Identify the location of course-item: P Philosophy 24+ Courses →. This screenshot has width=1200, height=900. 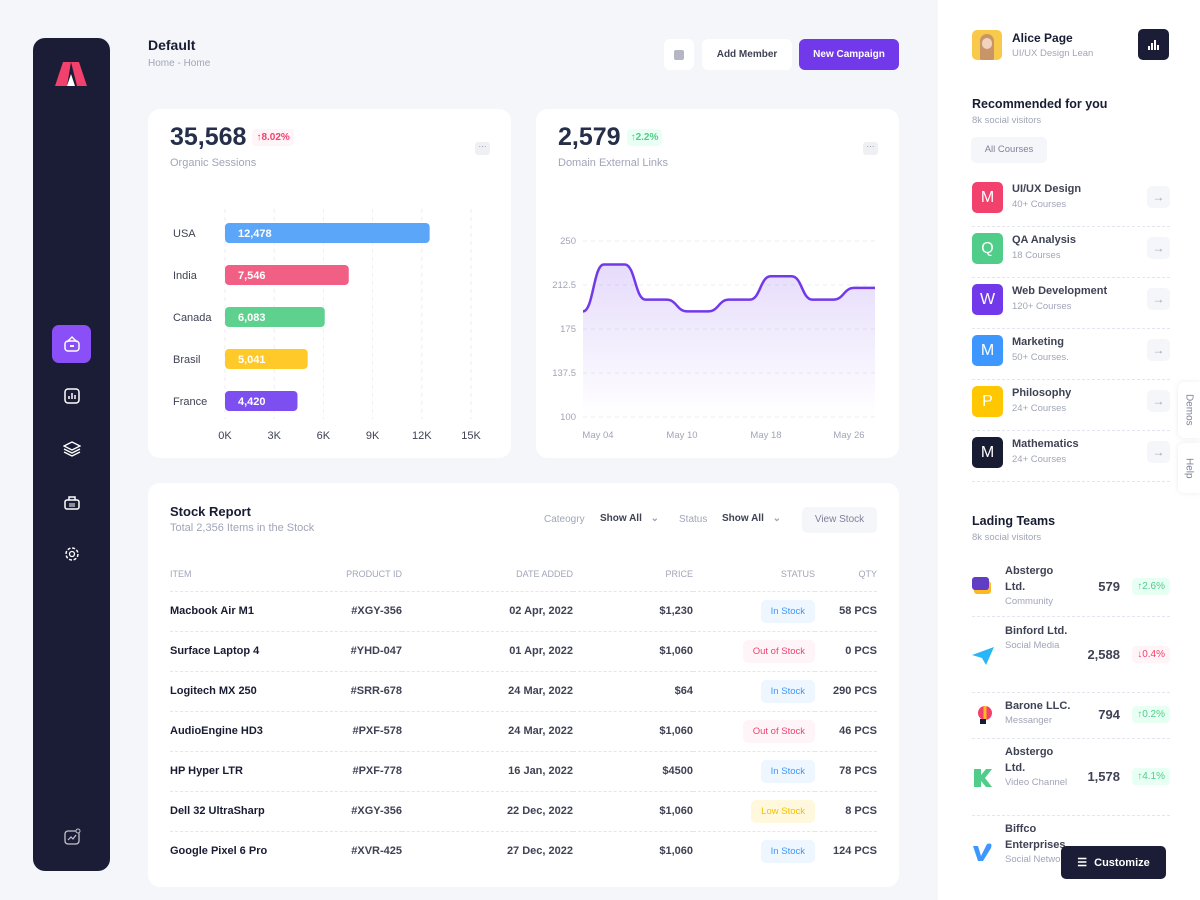
(1071, 405).